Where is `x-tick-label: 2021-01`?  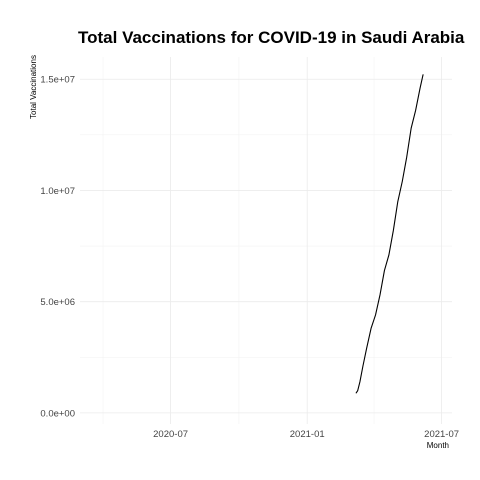
x-tick-label: 2021-01 is located at coordinates (307, 434).